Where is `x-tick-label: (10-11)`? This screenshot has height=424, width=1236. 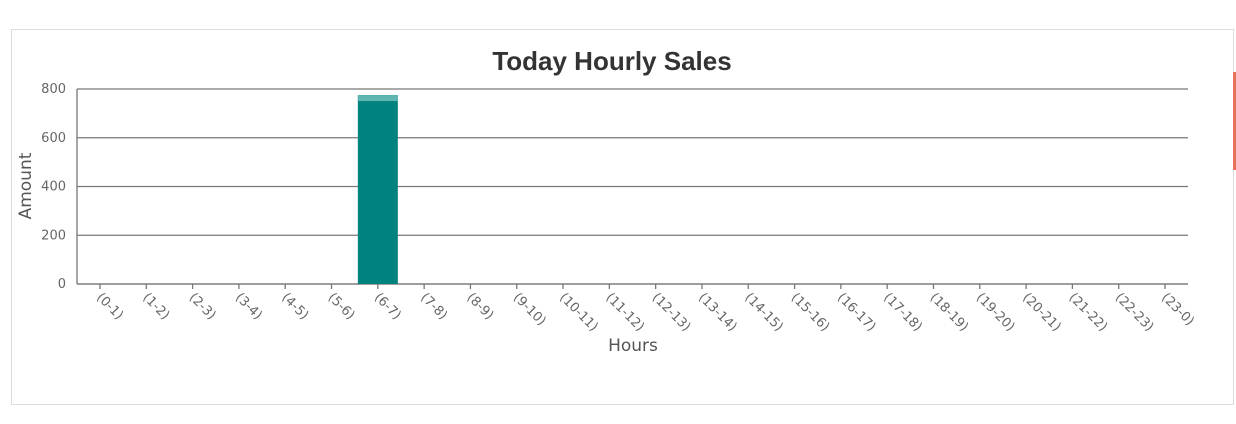
x-tick-label: (10-11) is located at coordinates (578, 312).